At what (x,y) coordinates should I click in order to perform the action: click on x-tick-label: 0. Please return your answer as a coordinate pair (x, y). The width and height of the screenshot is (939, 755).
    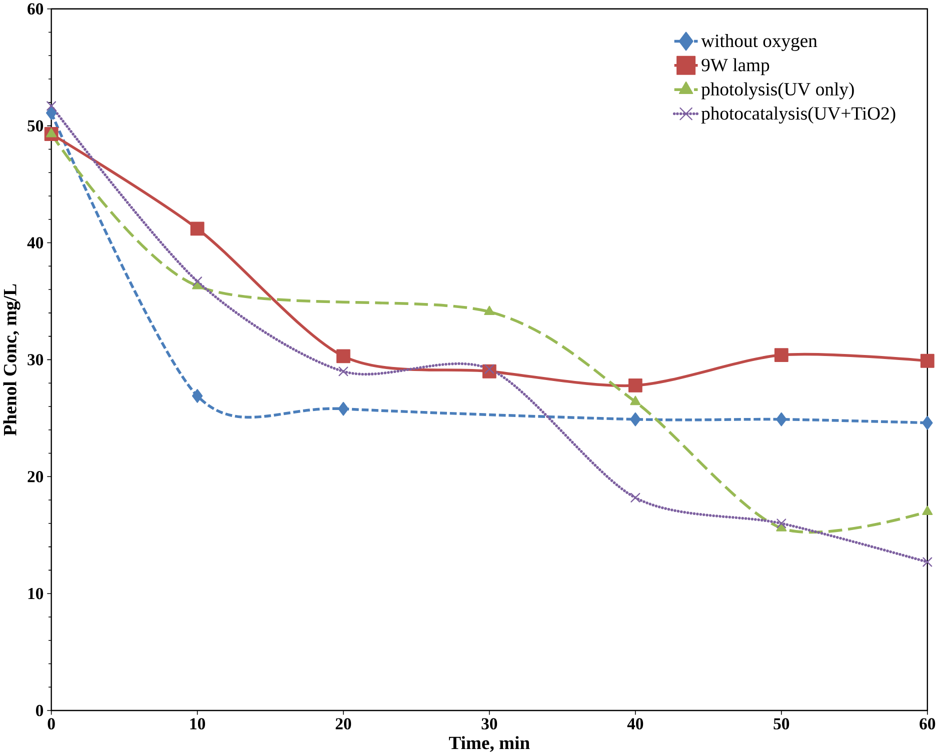
    Looking at the image, I should click on (51, 724).